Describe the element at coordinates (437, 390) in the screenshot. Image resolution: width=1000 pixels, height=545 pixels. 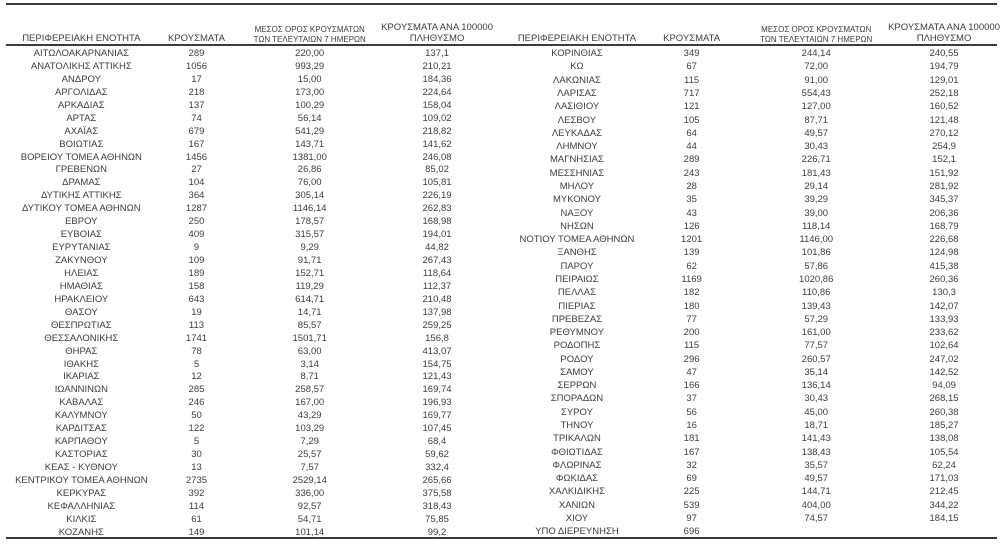
I see `per100k-cell: 169,74` at that location.